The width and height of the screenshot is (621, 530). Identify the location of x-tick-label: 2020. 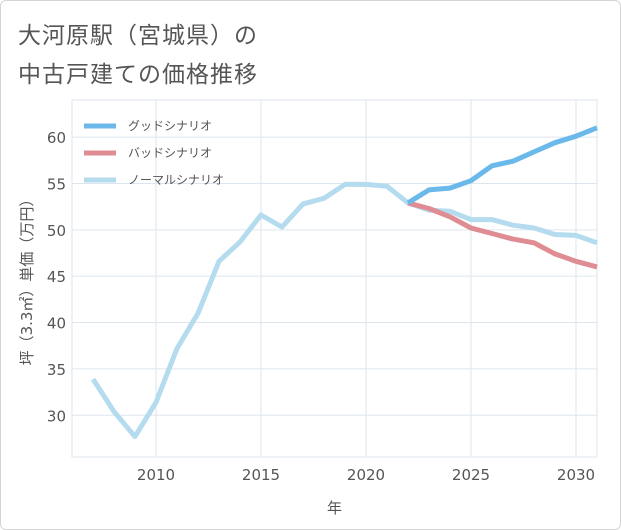
(366, 475).